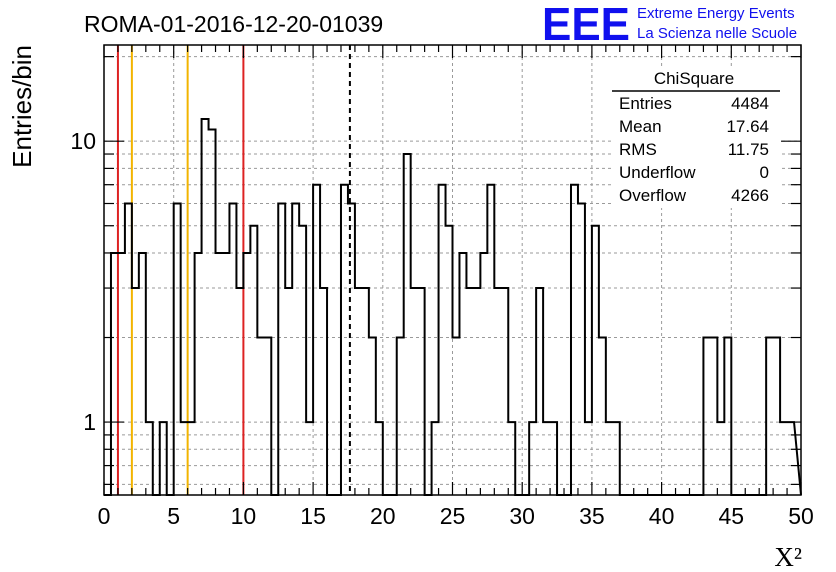 The height and width of the screenshot is (572, 836). I want to click on x-tick-label: 10, so click(244, 516).